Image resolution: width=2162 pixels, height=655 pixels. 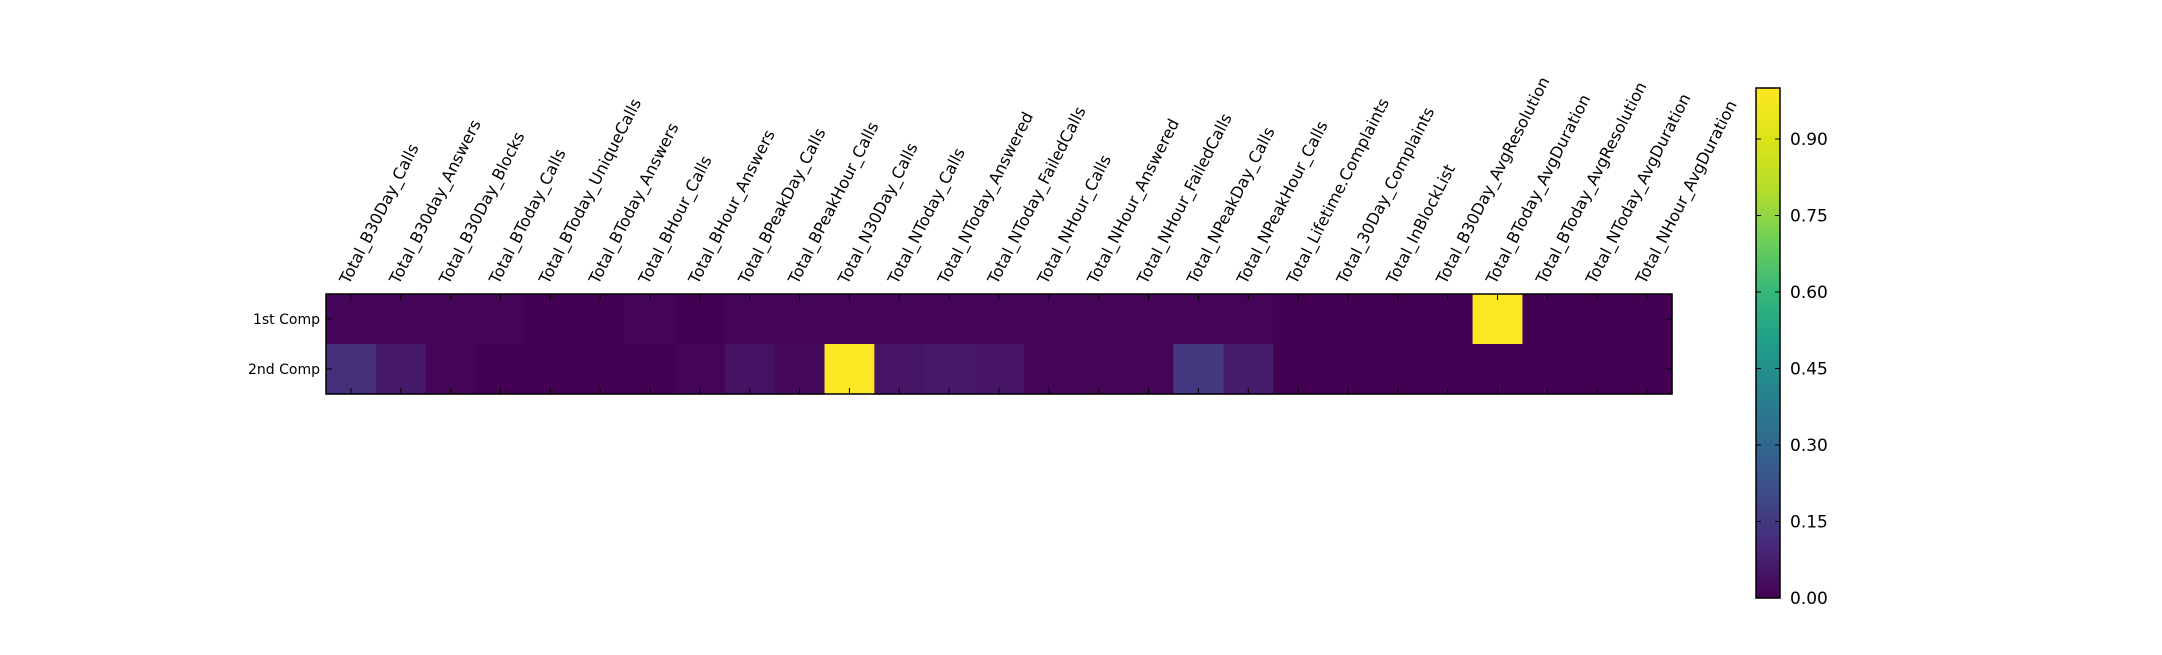 I want to click on x-tick-label: Total_NToday_Answered, so click(x=985, y=198).